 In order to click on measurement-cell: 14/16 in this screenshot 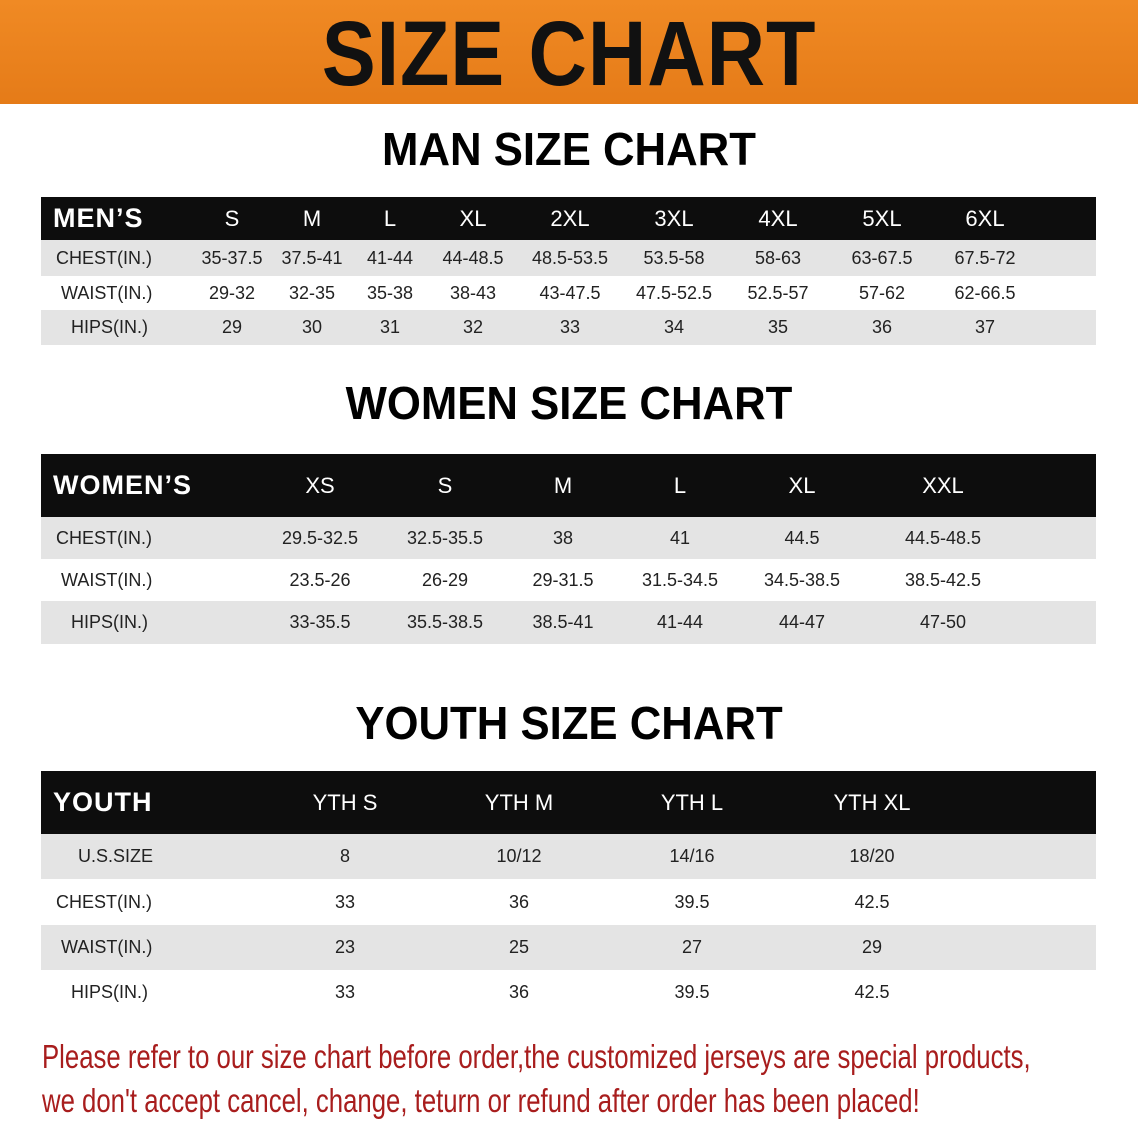, I will do `click(692, 856)`.